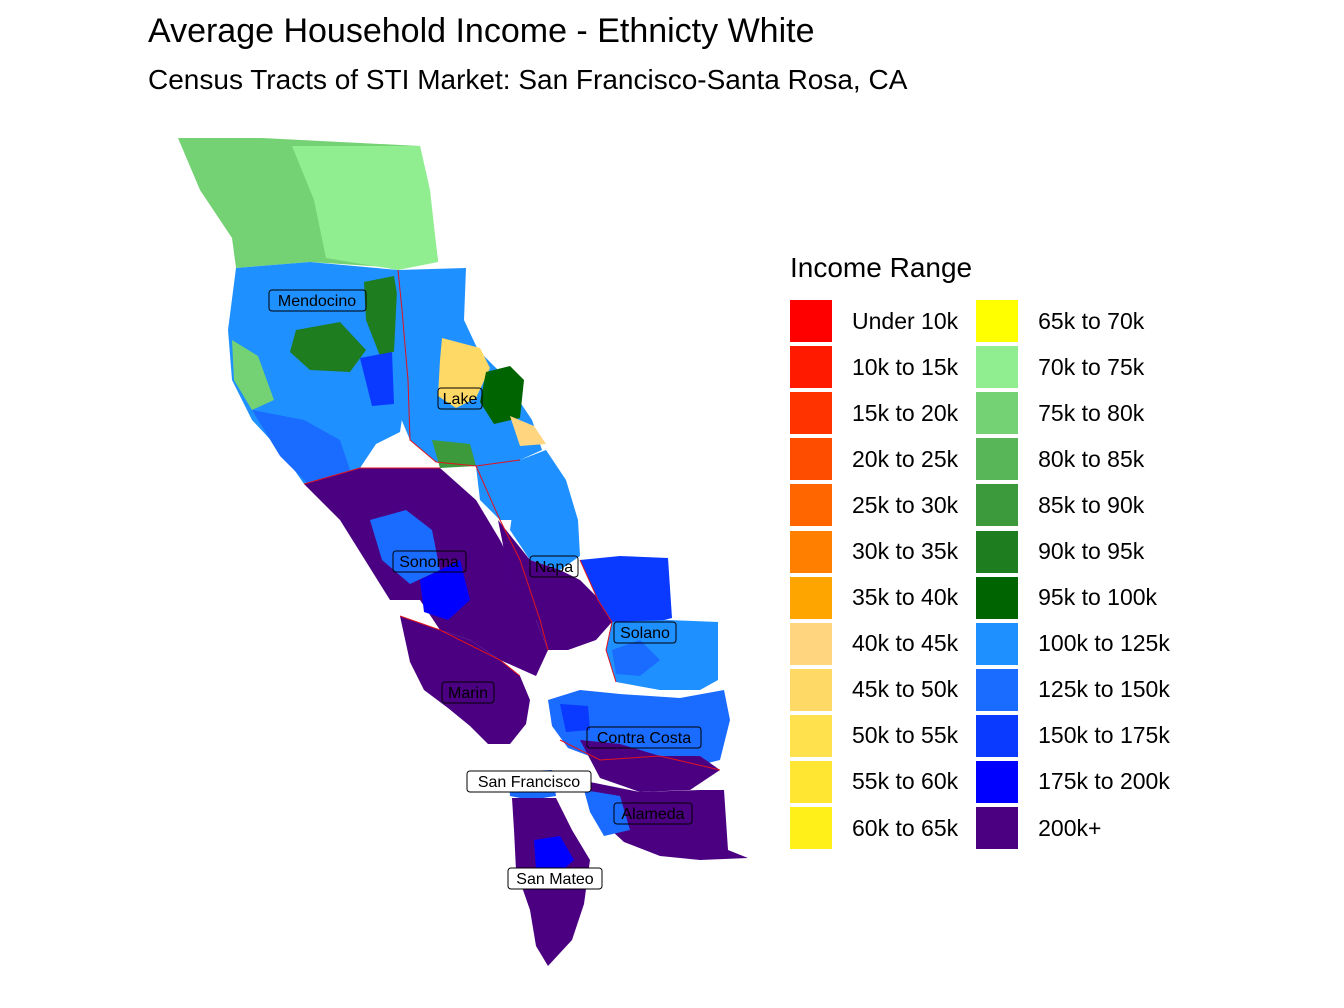 This screenshot has height=1008, width=1344. Describe the element at coordinates (881, 267) in the screenshot. I see `legend-title: Income Range` at that location.